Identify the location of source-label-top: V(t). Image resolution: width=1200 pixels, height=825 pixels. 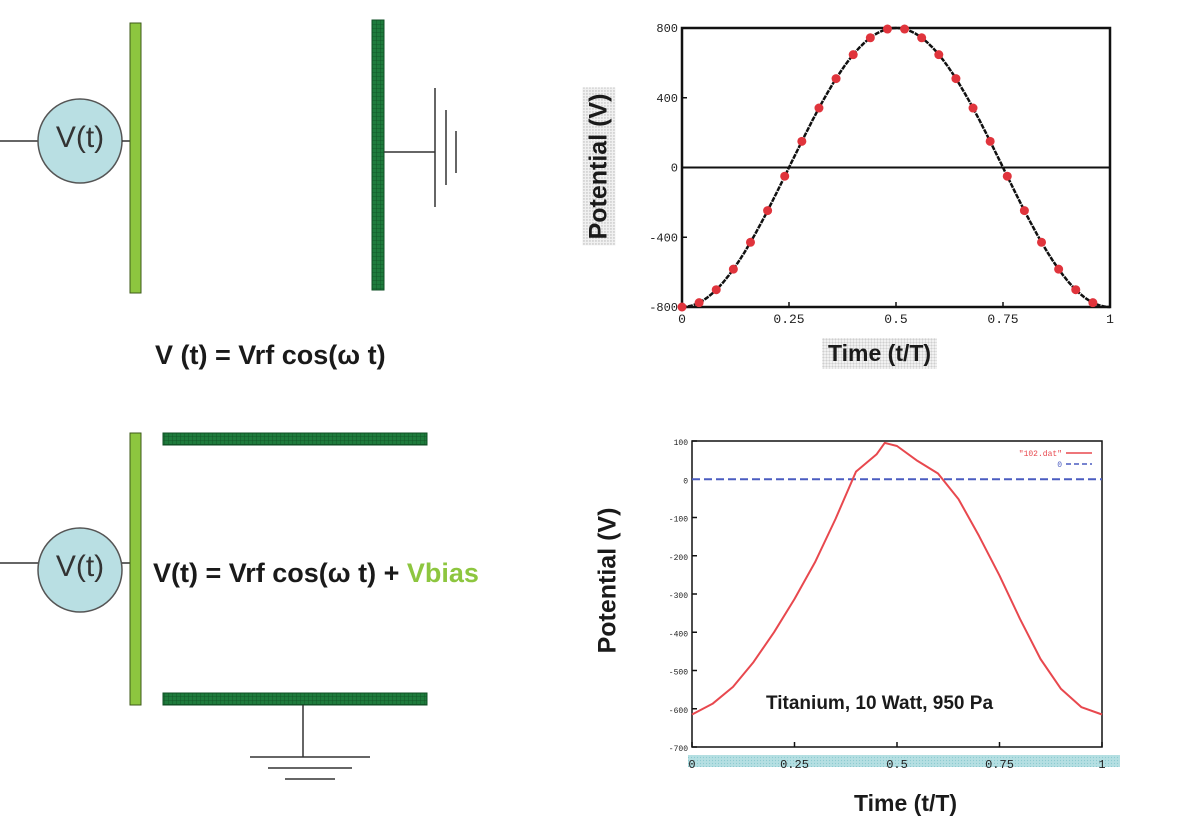
(80, 137).